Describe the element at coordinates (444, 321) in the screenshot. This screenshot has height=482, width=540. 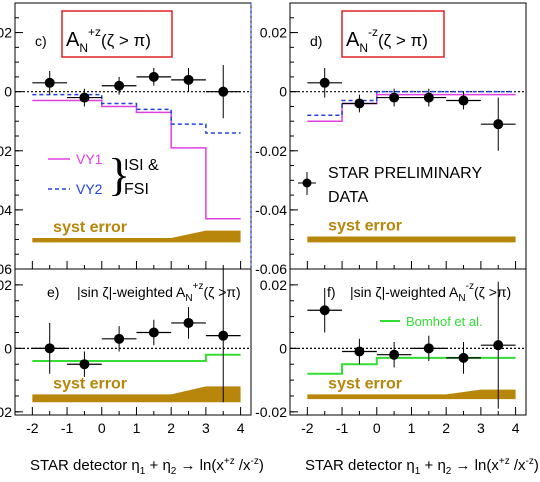
I see `legend-bomhof-label: Bomhof et al.` at that location.